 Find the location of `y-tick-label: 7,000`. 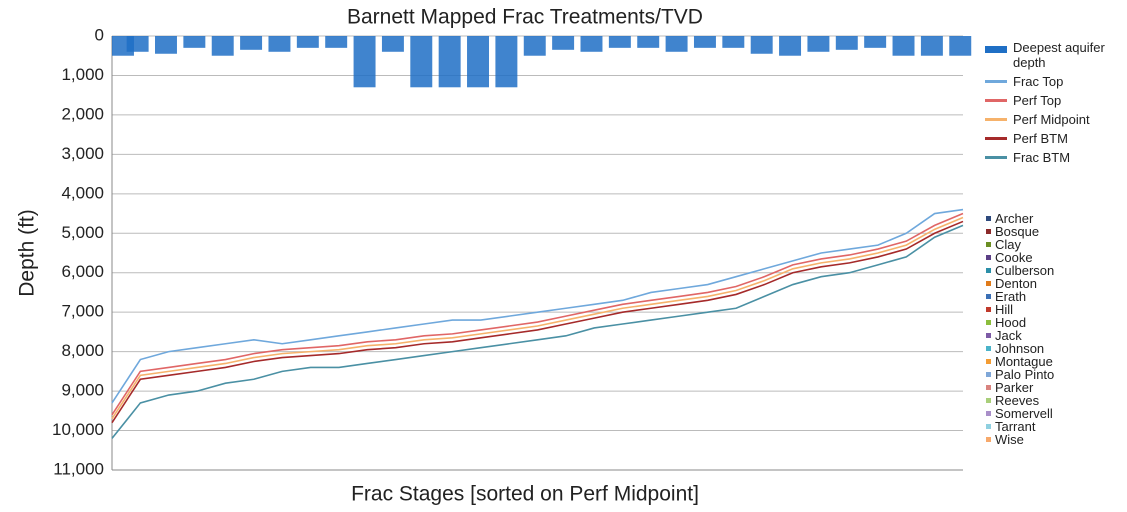

y-tick-label: 7,000 is located at coordinates (82, 311).